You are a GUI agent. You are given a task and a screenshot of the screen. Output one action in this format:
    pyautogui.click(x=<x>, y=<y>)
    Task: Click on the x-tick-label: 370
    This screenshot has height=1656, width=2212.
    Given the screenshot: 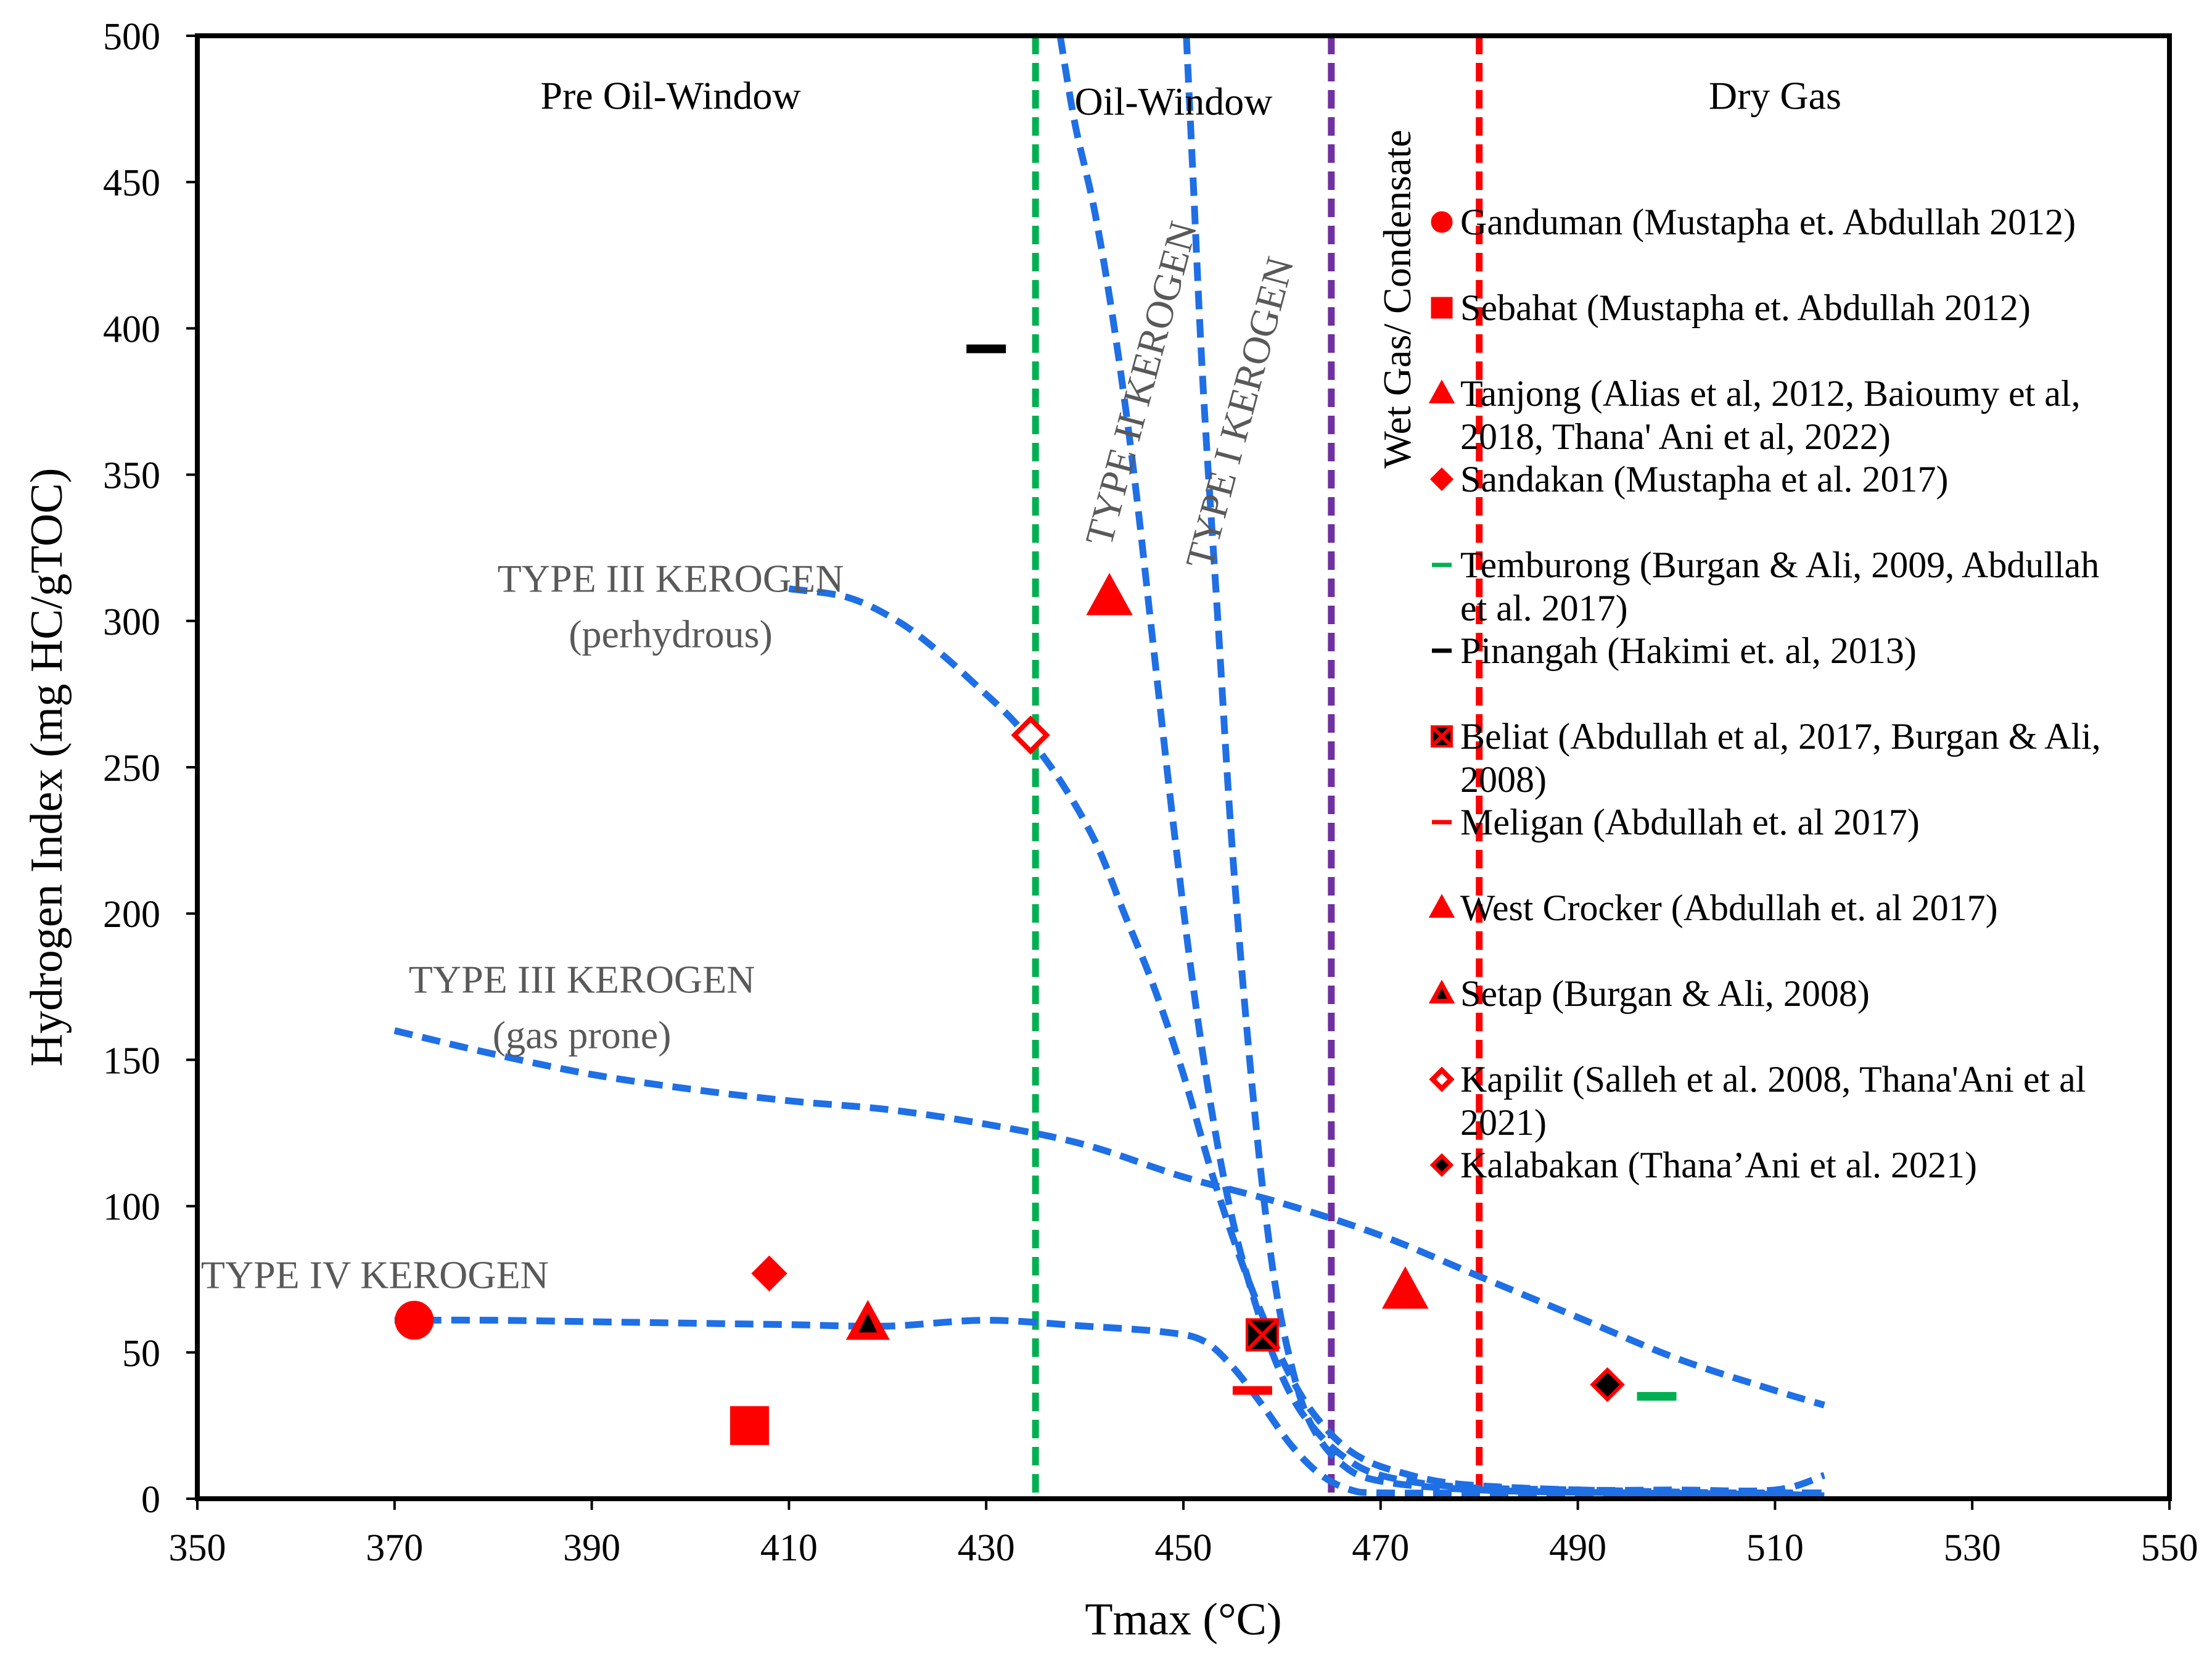 What is the action you would take?
    pyautogui.click(x=394, y=1548)
    